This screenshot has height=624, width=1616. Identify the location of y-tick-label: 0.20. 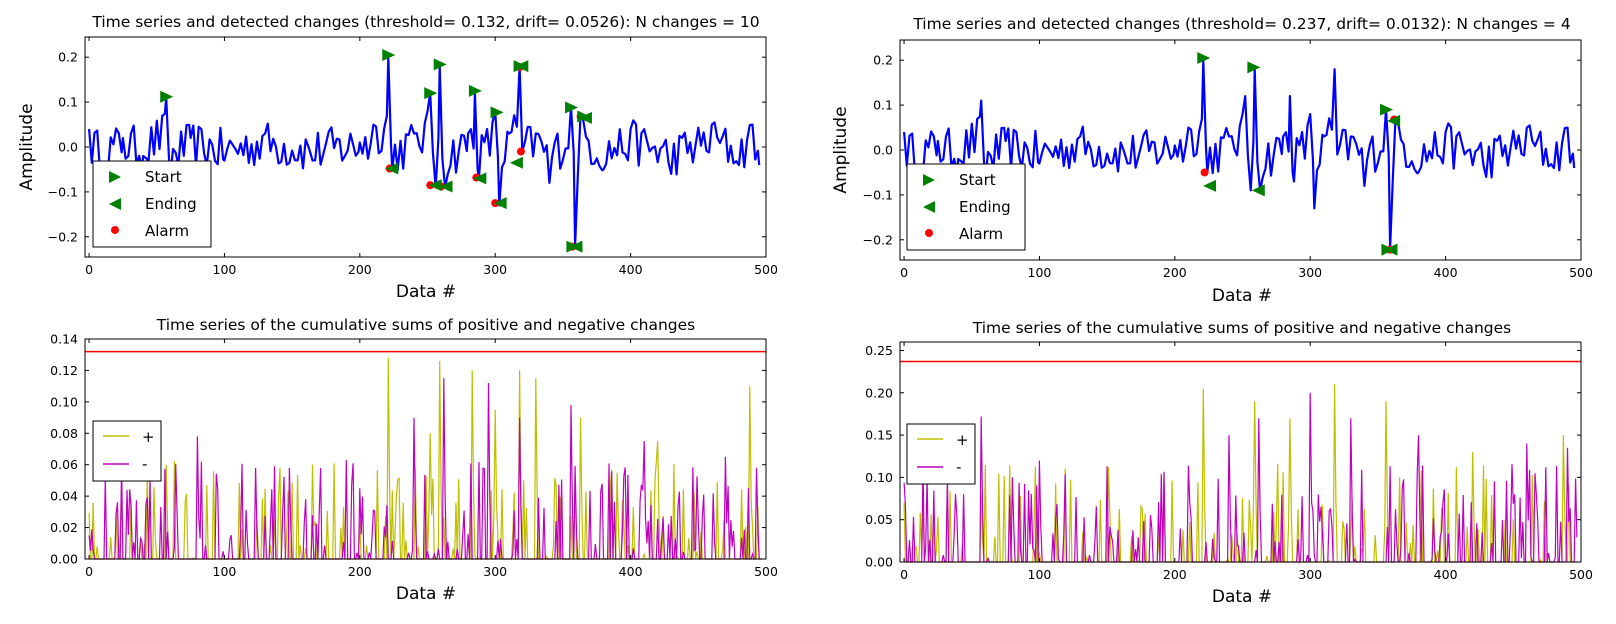
(879, 392).